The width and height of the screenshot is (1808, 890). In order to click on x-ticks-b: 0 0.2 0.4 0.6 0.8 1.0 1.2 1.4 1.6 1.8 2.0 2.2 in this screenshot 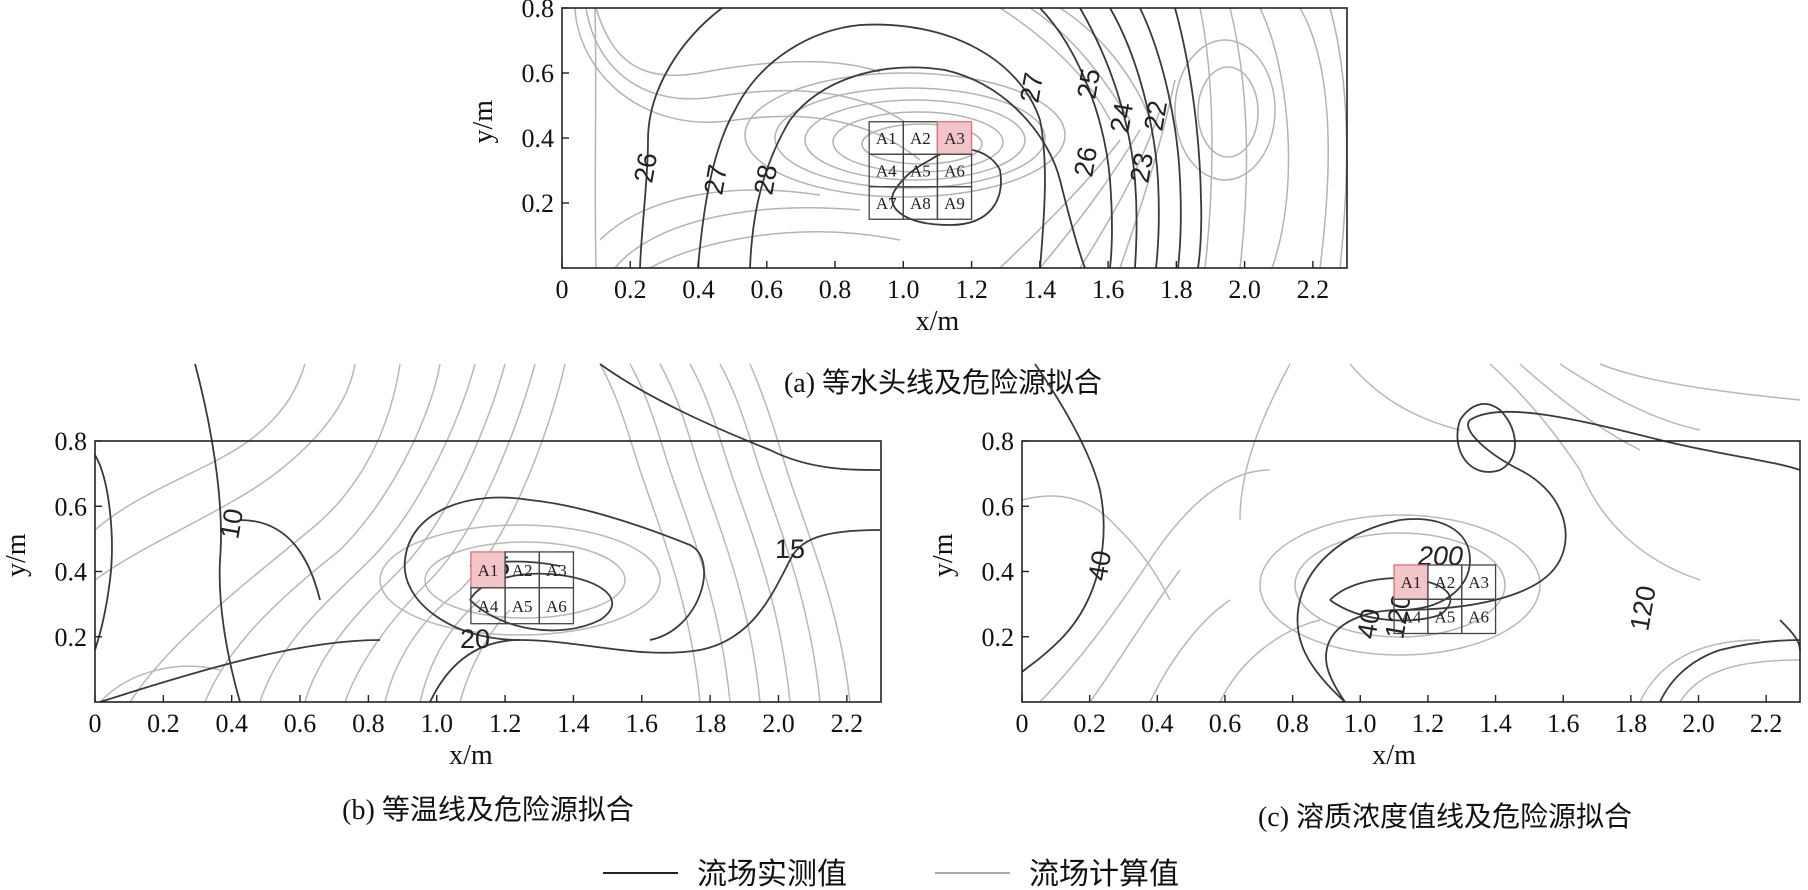, I will do `click(476, 716)`.